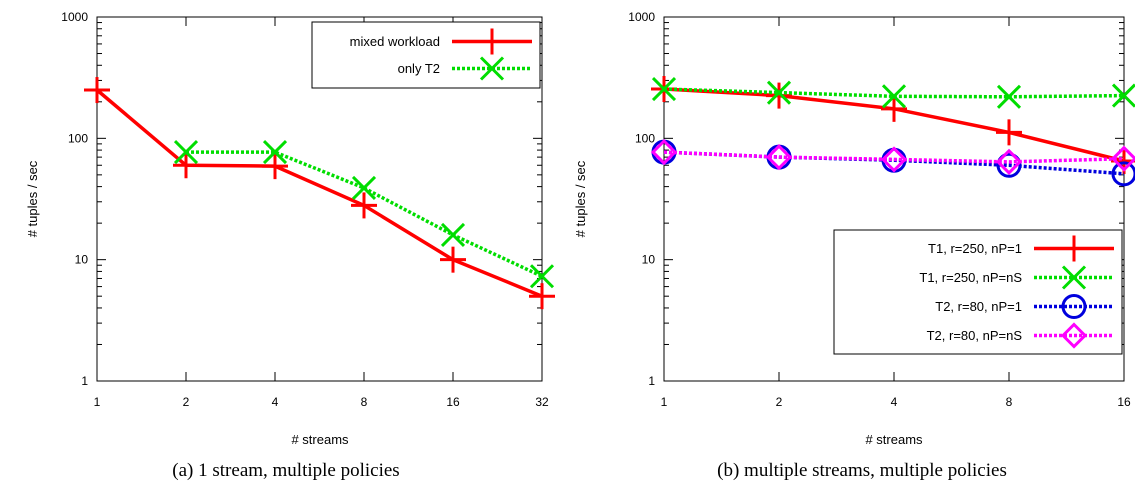 This screenshot has width=1135, height=489. I want to click on legend-label: T2, r=80, nP=1, so click(978, 306).